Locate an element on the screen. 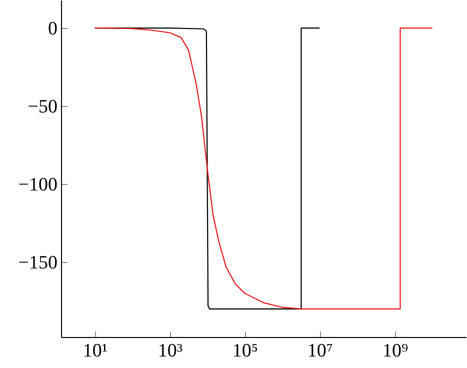  x-tick-label: 10⁹ is located at coordinates (395, 351).